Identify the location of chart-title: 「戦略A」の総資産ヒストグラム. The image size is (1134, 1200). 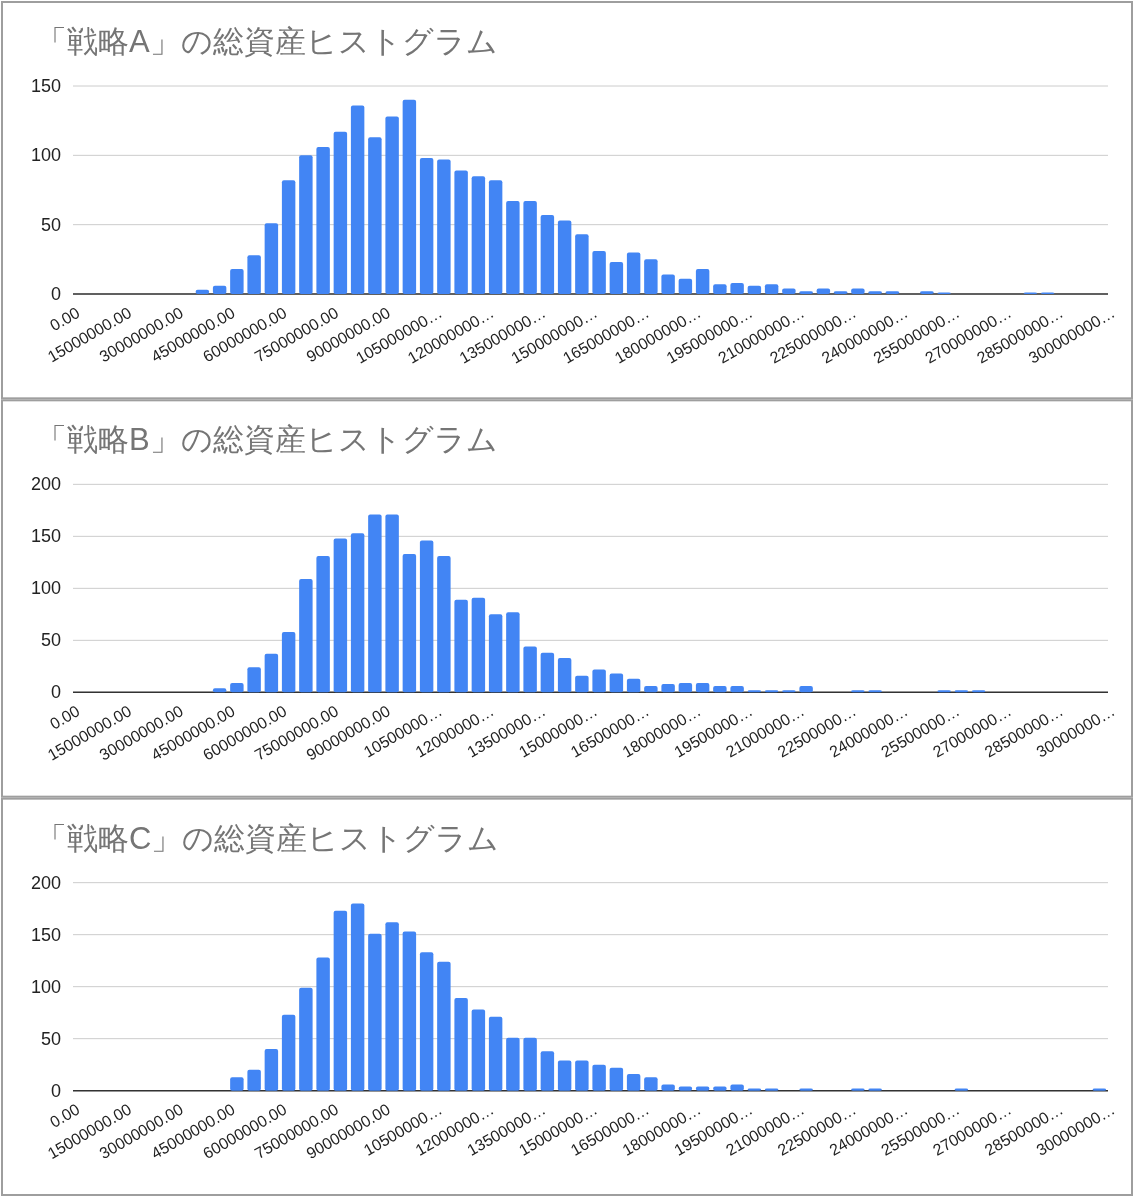
(267, 41).